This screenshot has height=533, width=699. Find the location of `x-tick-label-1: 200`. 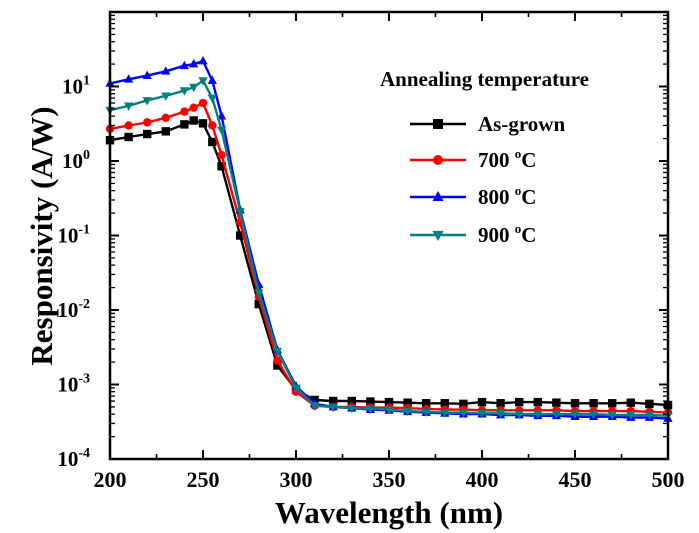

x-tick-label-1: 200 is located at coordinates (110, 479).